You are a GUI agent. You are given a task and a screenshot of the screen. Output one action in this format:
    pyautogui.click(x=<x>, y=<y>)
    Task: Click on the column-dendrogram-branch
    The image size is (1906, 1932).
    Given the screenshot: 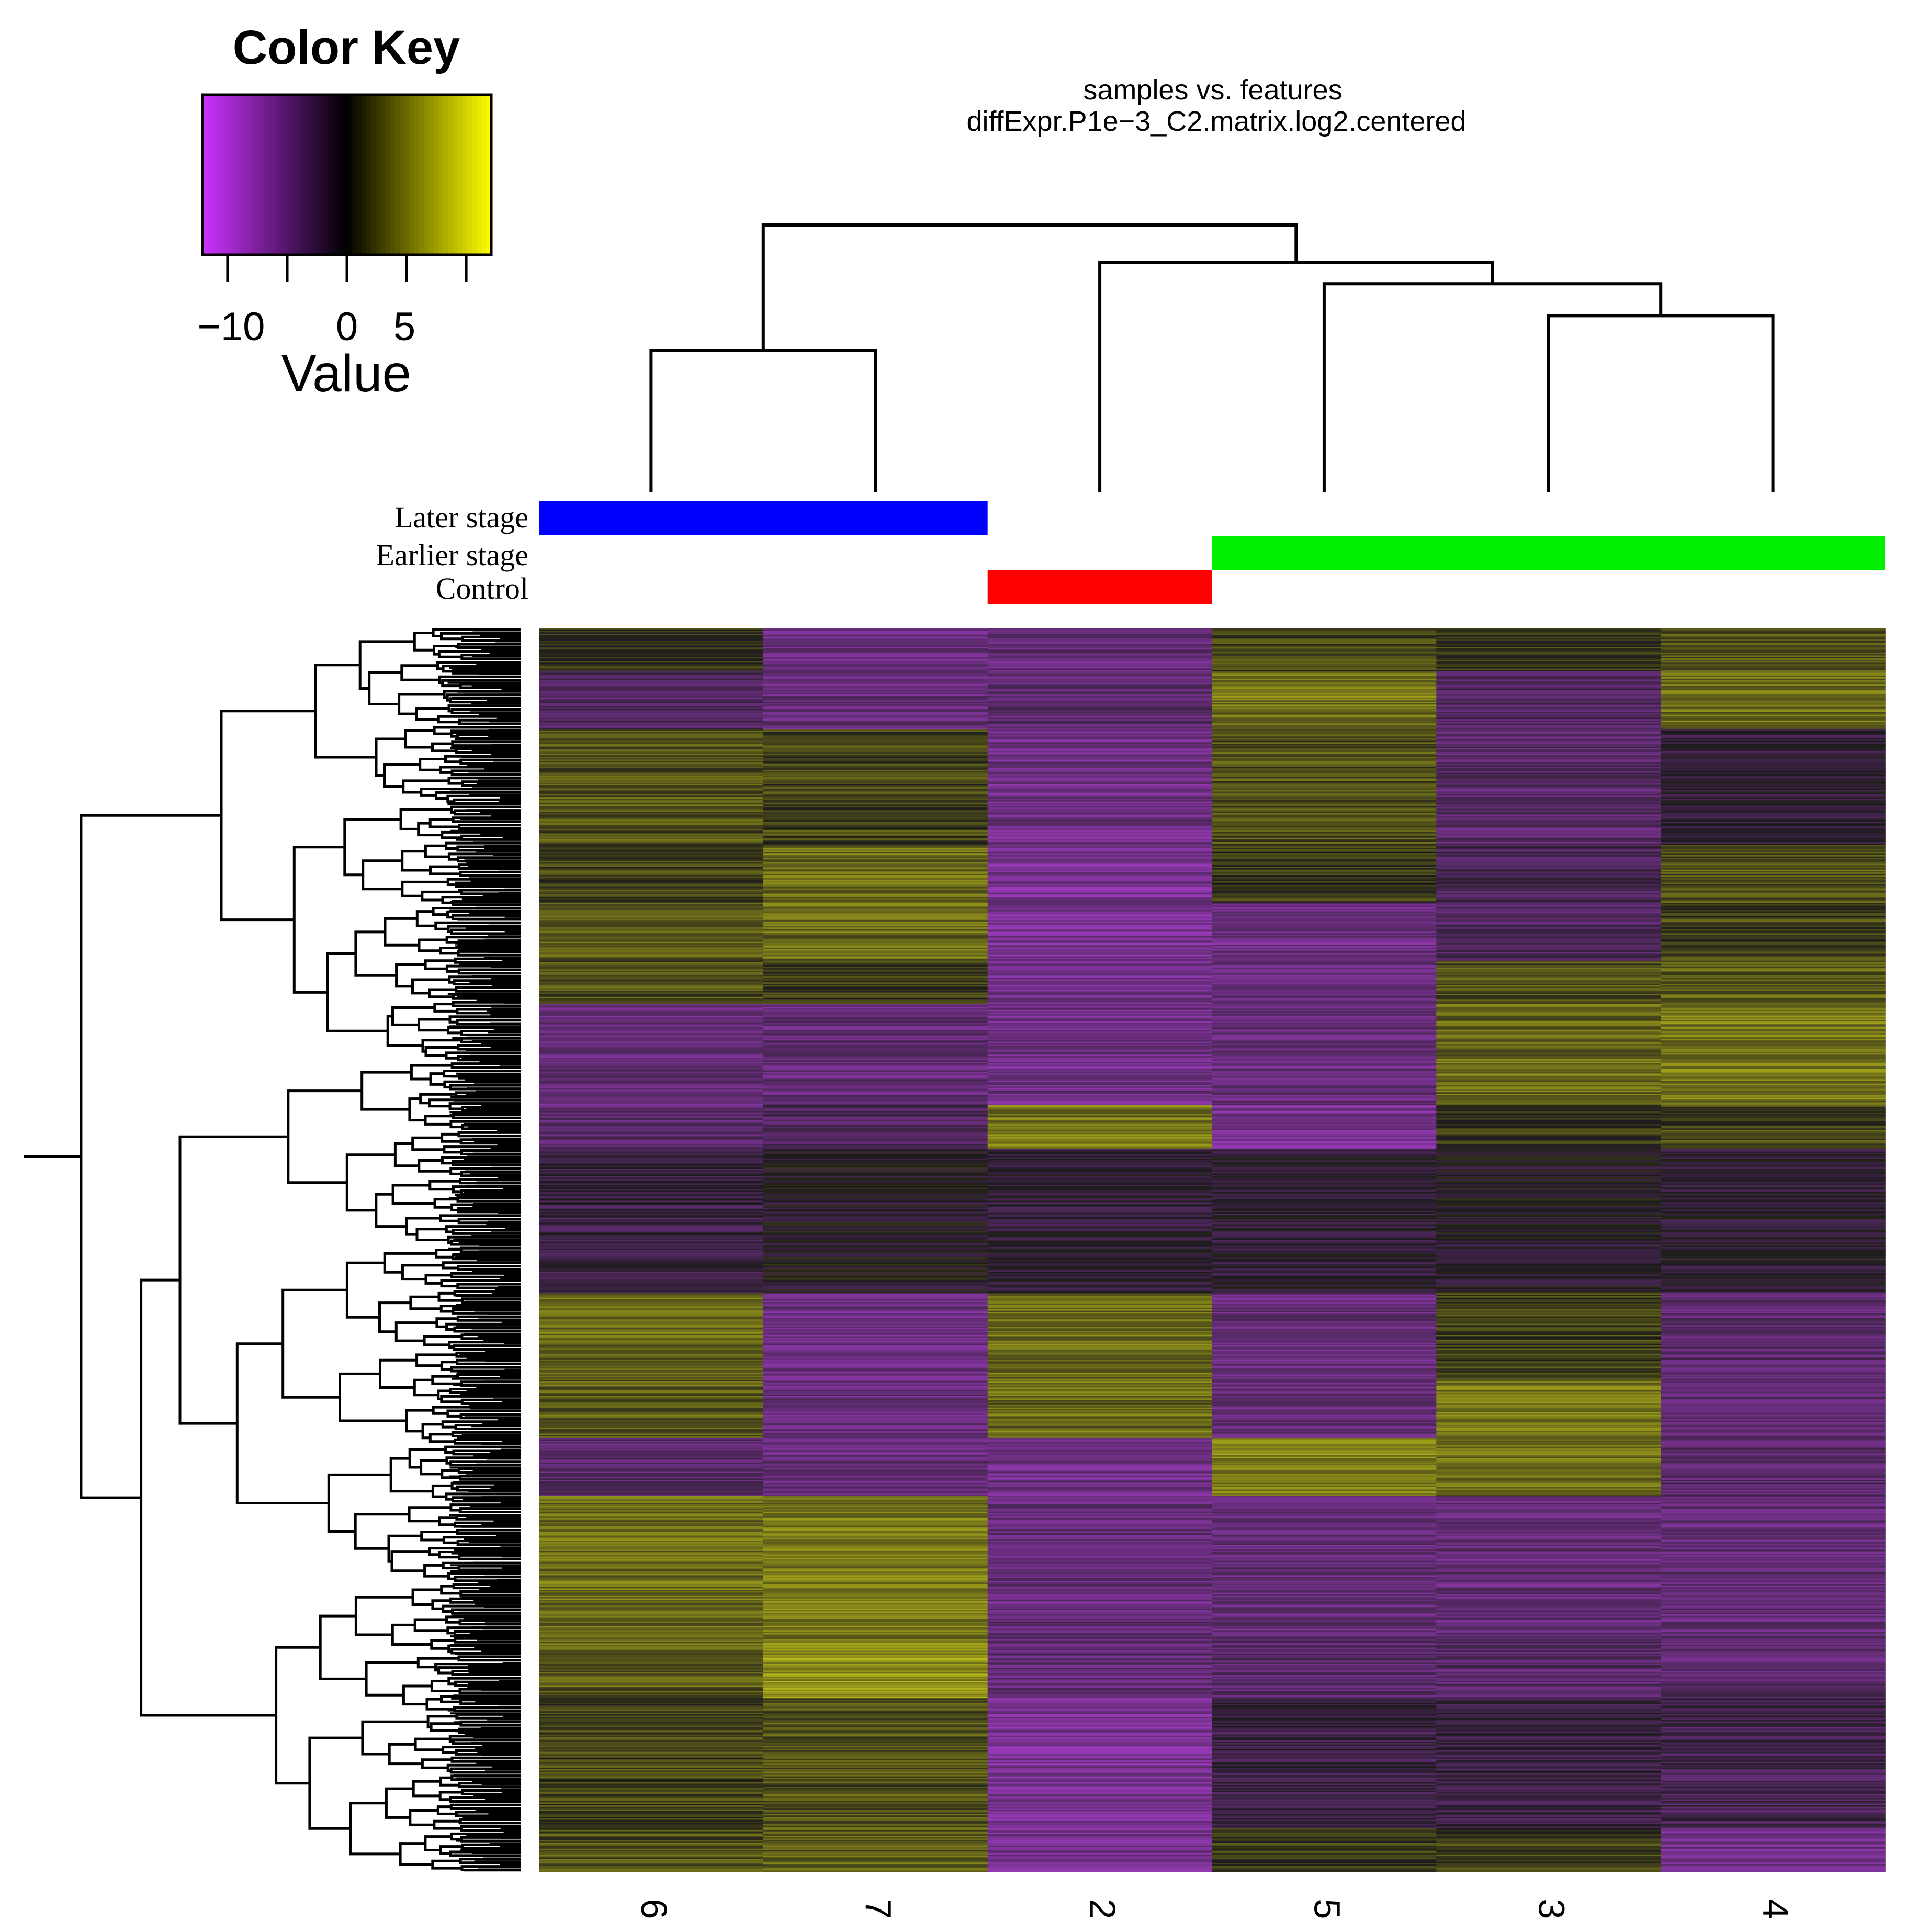 What is the action you would take?
    pyautogui.click(x=1030, y=287)
    